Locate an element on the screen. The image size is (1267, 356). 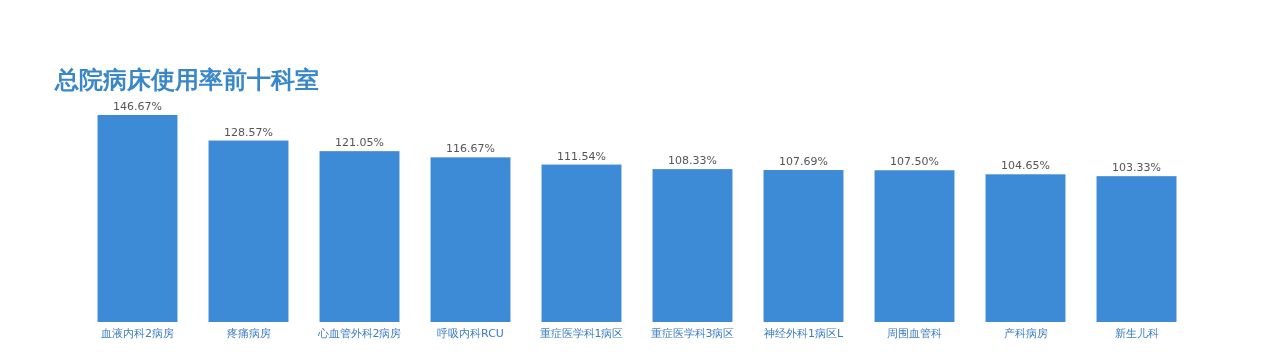
x-tick-label: 产科病房 is located at coordinates (1025, 333).